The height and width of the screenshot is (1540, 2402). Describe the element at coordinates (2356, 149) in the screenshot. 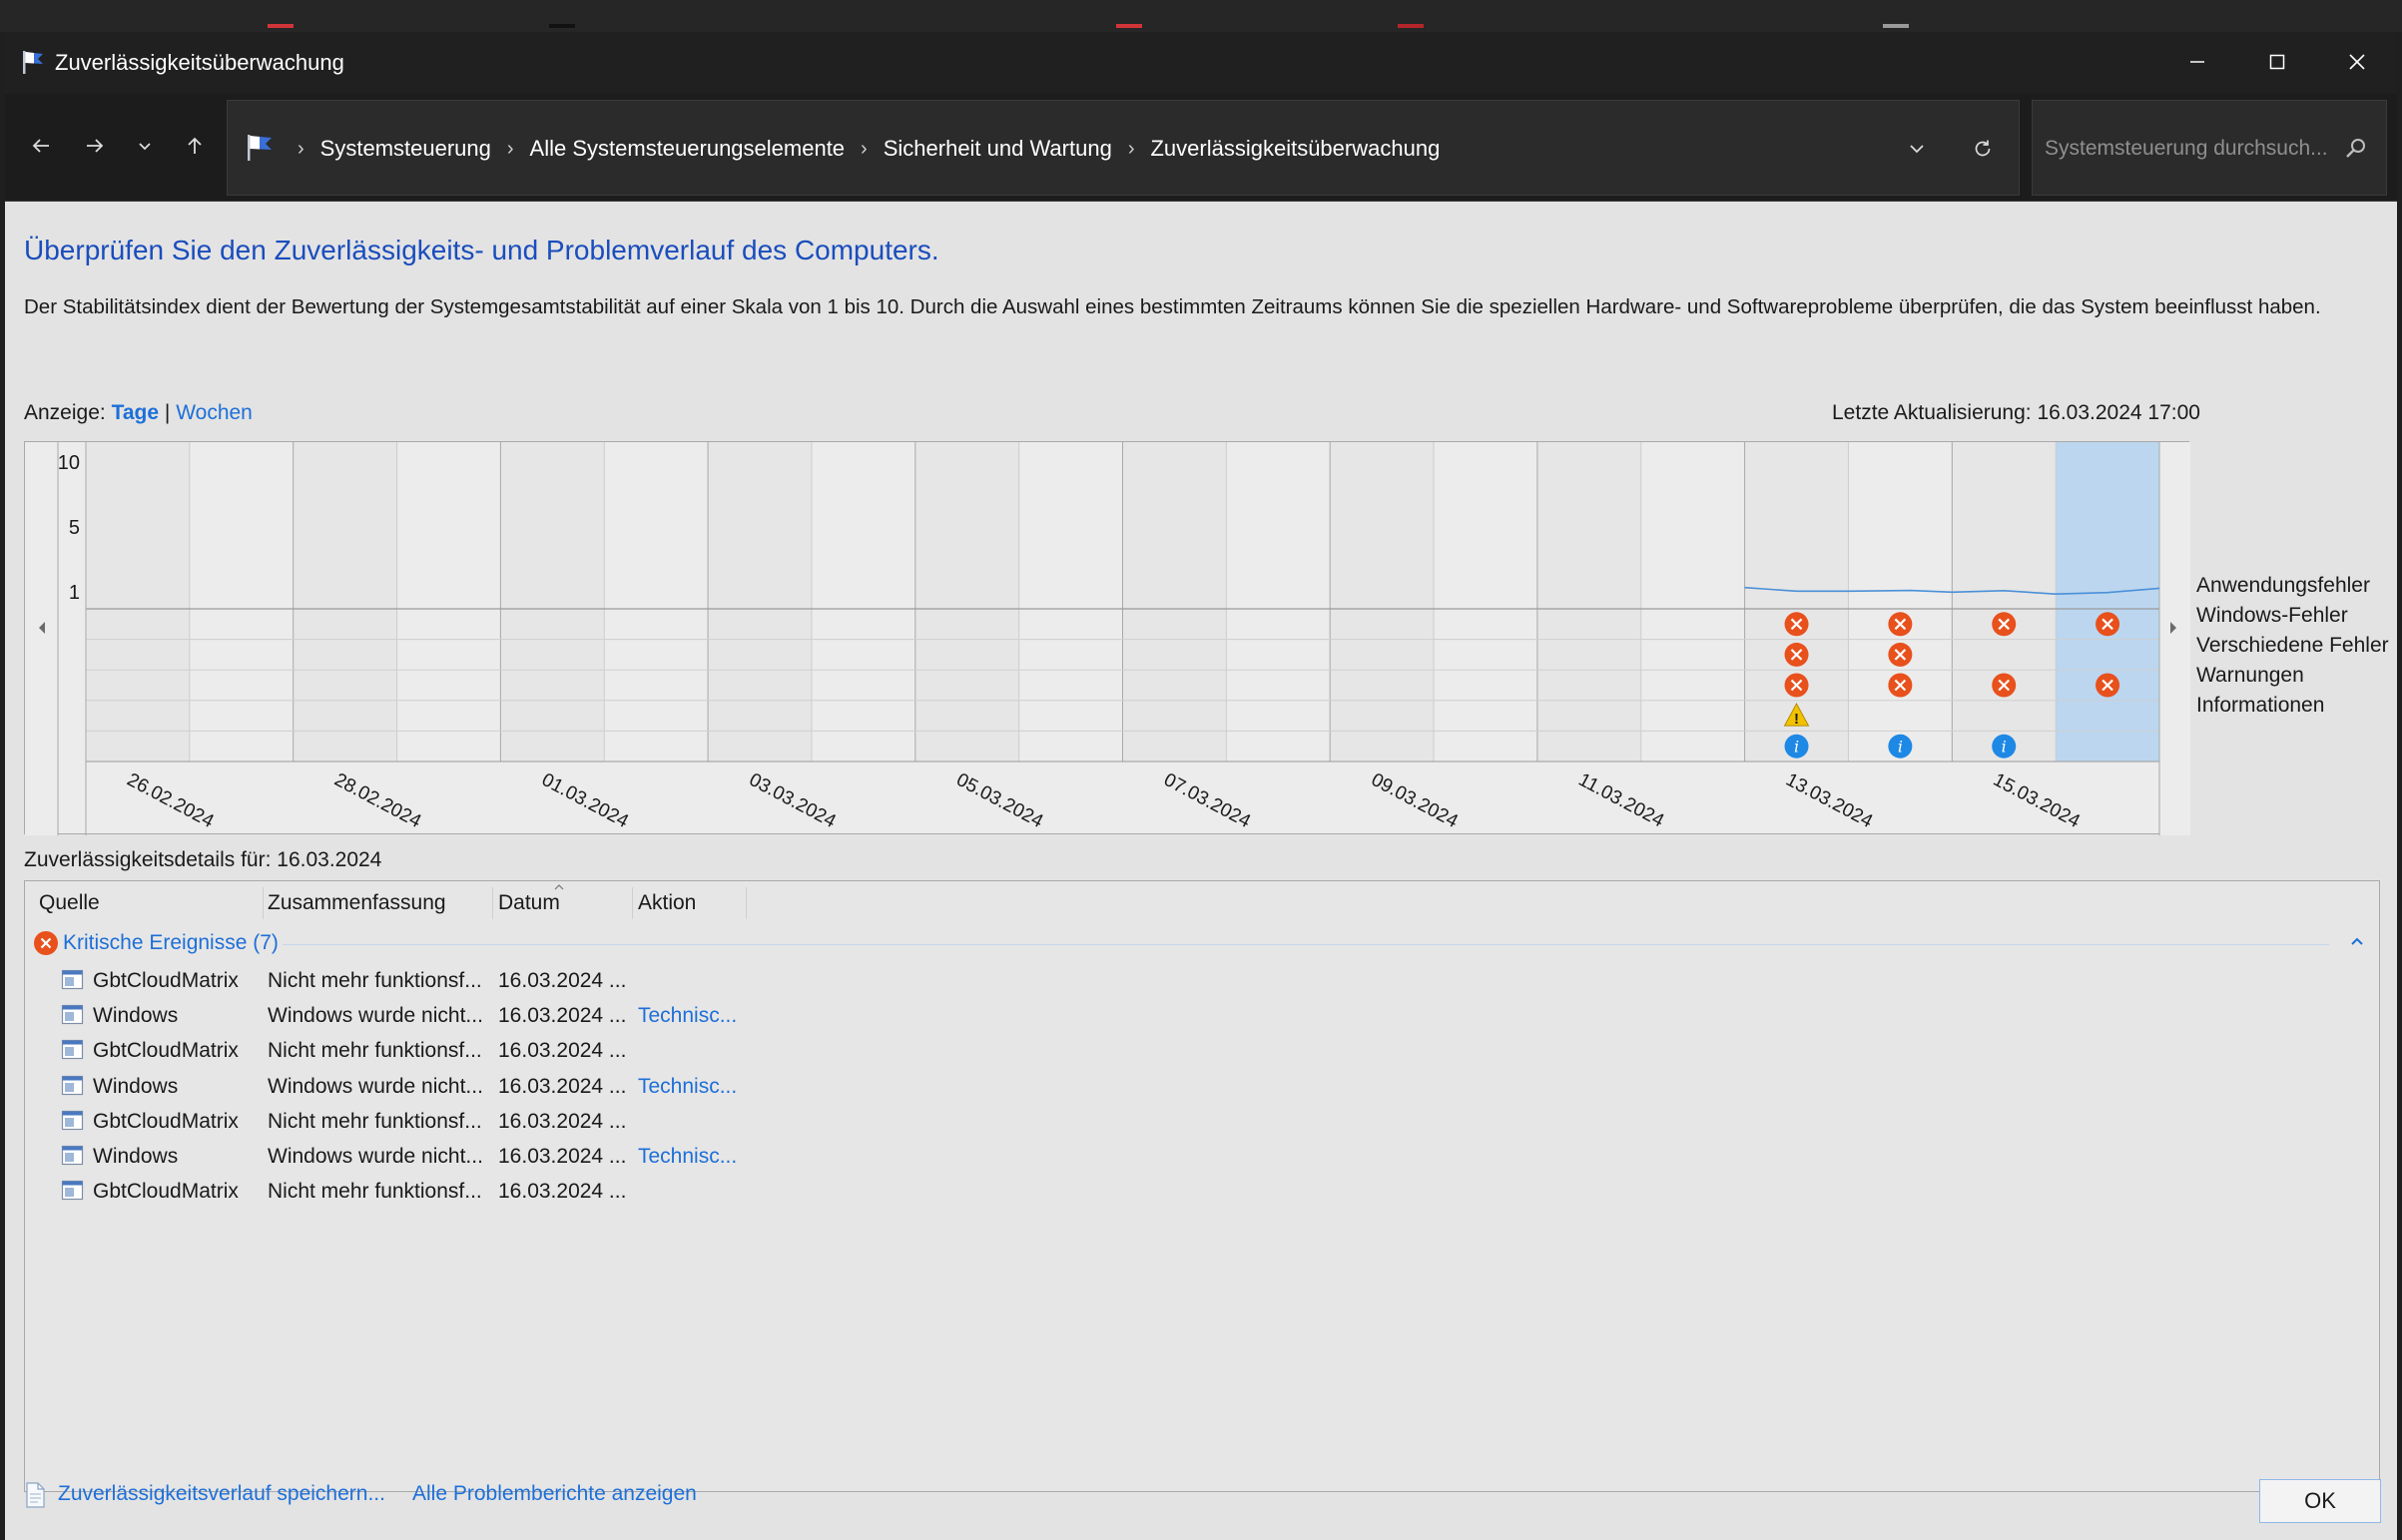

I see `search-icon` at that location.